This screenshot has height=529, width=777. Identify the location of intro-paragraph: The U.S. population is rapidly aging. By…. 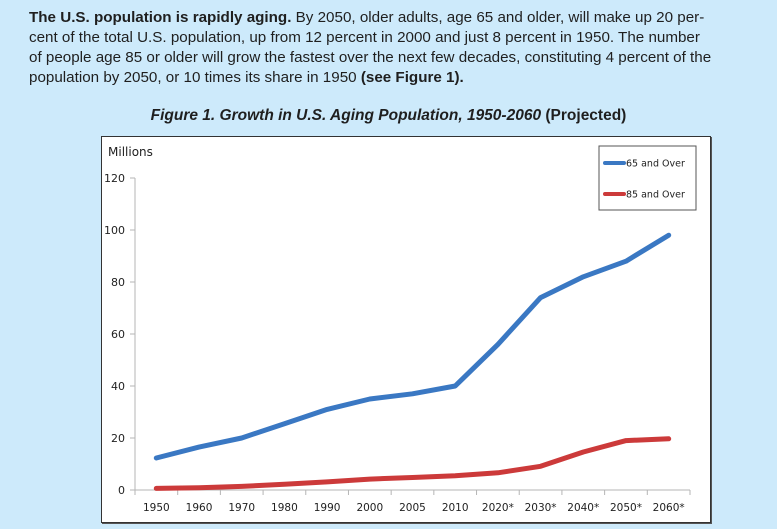
(394, 48).